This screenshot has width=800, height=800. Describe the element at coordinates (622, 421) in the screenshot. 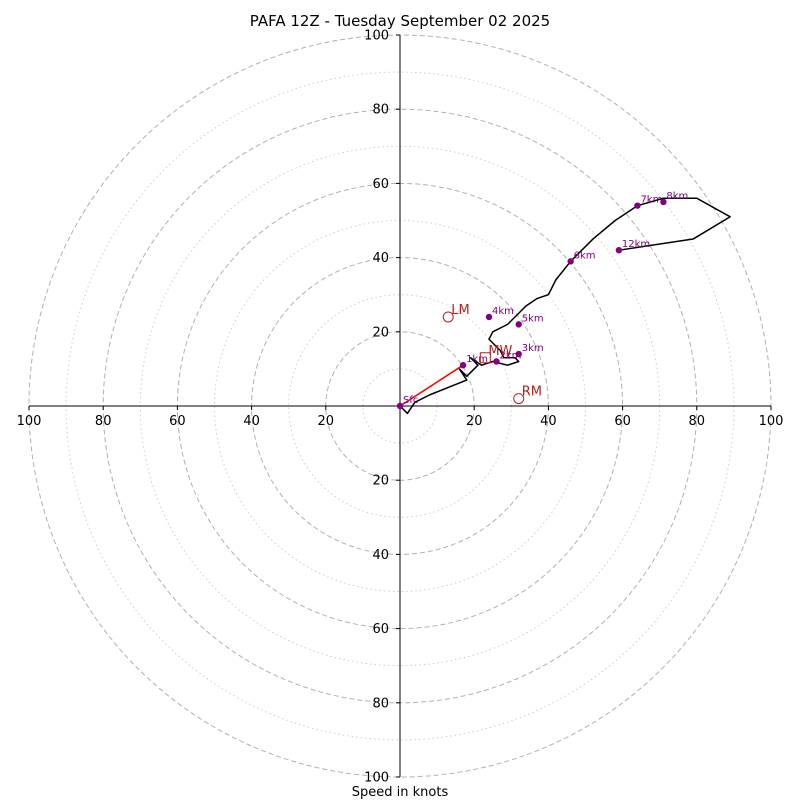

I see `x-tick-label-right-60: 60` at that location.